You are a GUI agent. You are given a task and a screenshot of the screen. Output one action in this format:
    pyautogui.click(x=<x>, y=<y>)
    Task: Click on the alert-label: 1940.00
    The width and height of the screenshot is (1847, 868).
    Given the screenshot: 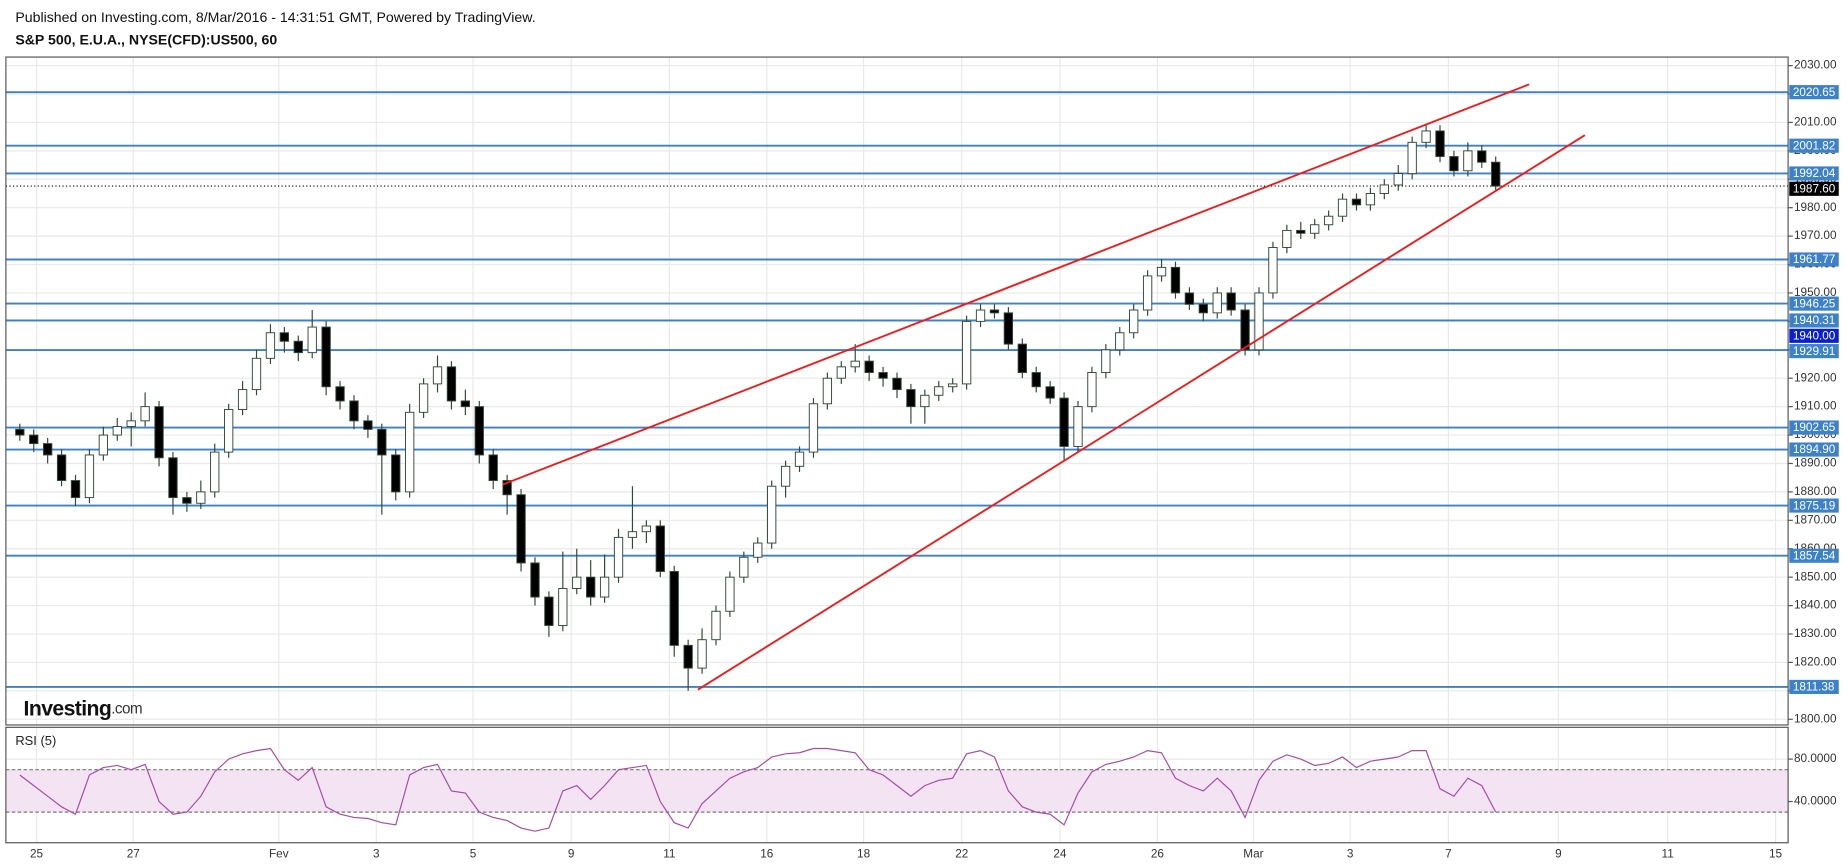 What is the action you would take?
    pyautogui.click(x=1814, y=336)
    